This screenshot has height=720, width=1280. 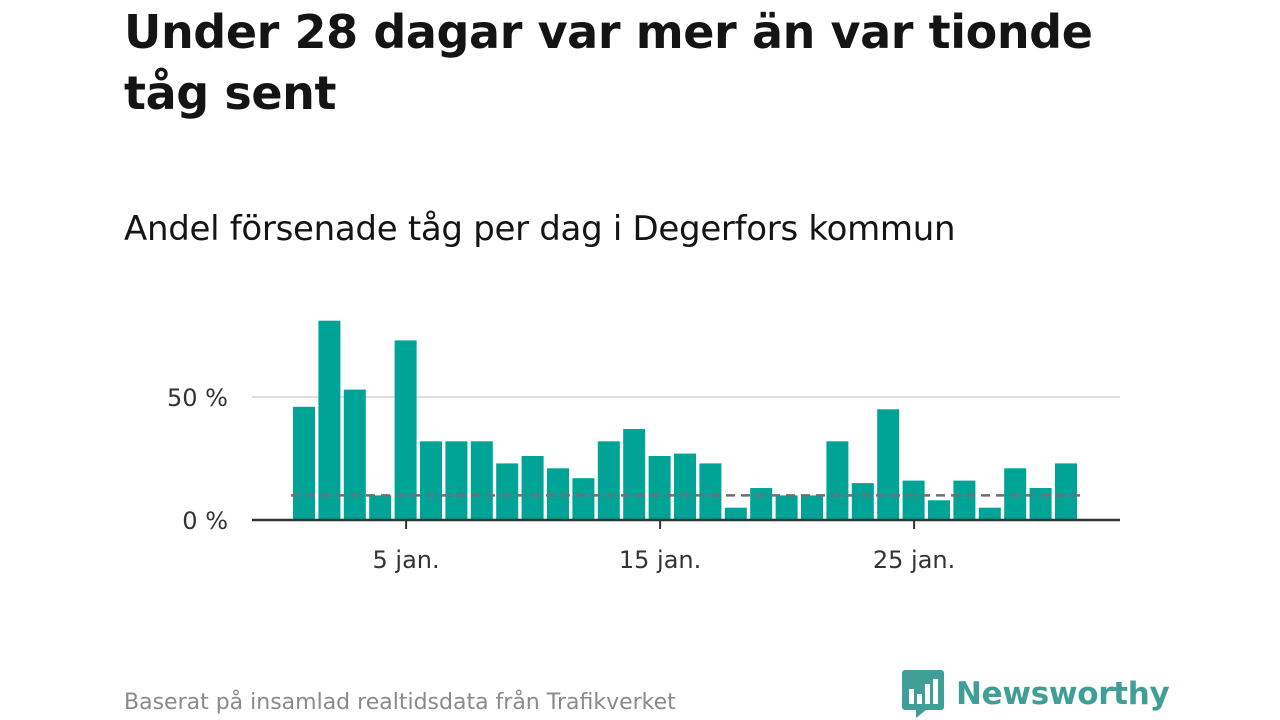 What do you see at coordinates (660, 560) in the screenshot?
I see `x-tick-label: 15 jan.` at bounding box center [660, 560].